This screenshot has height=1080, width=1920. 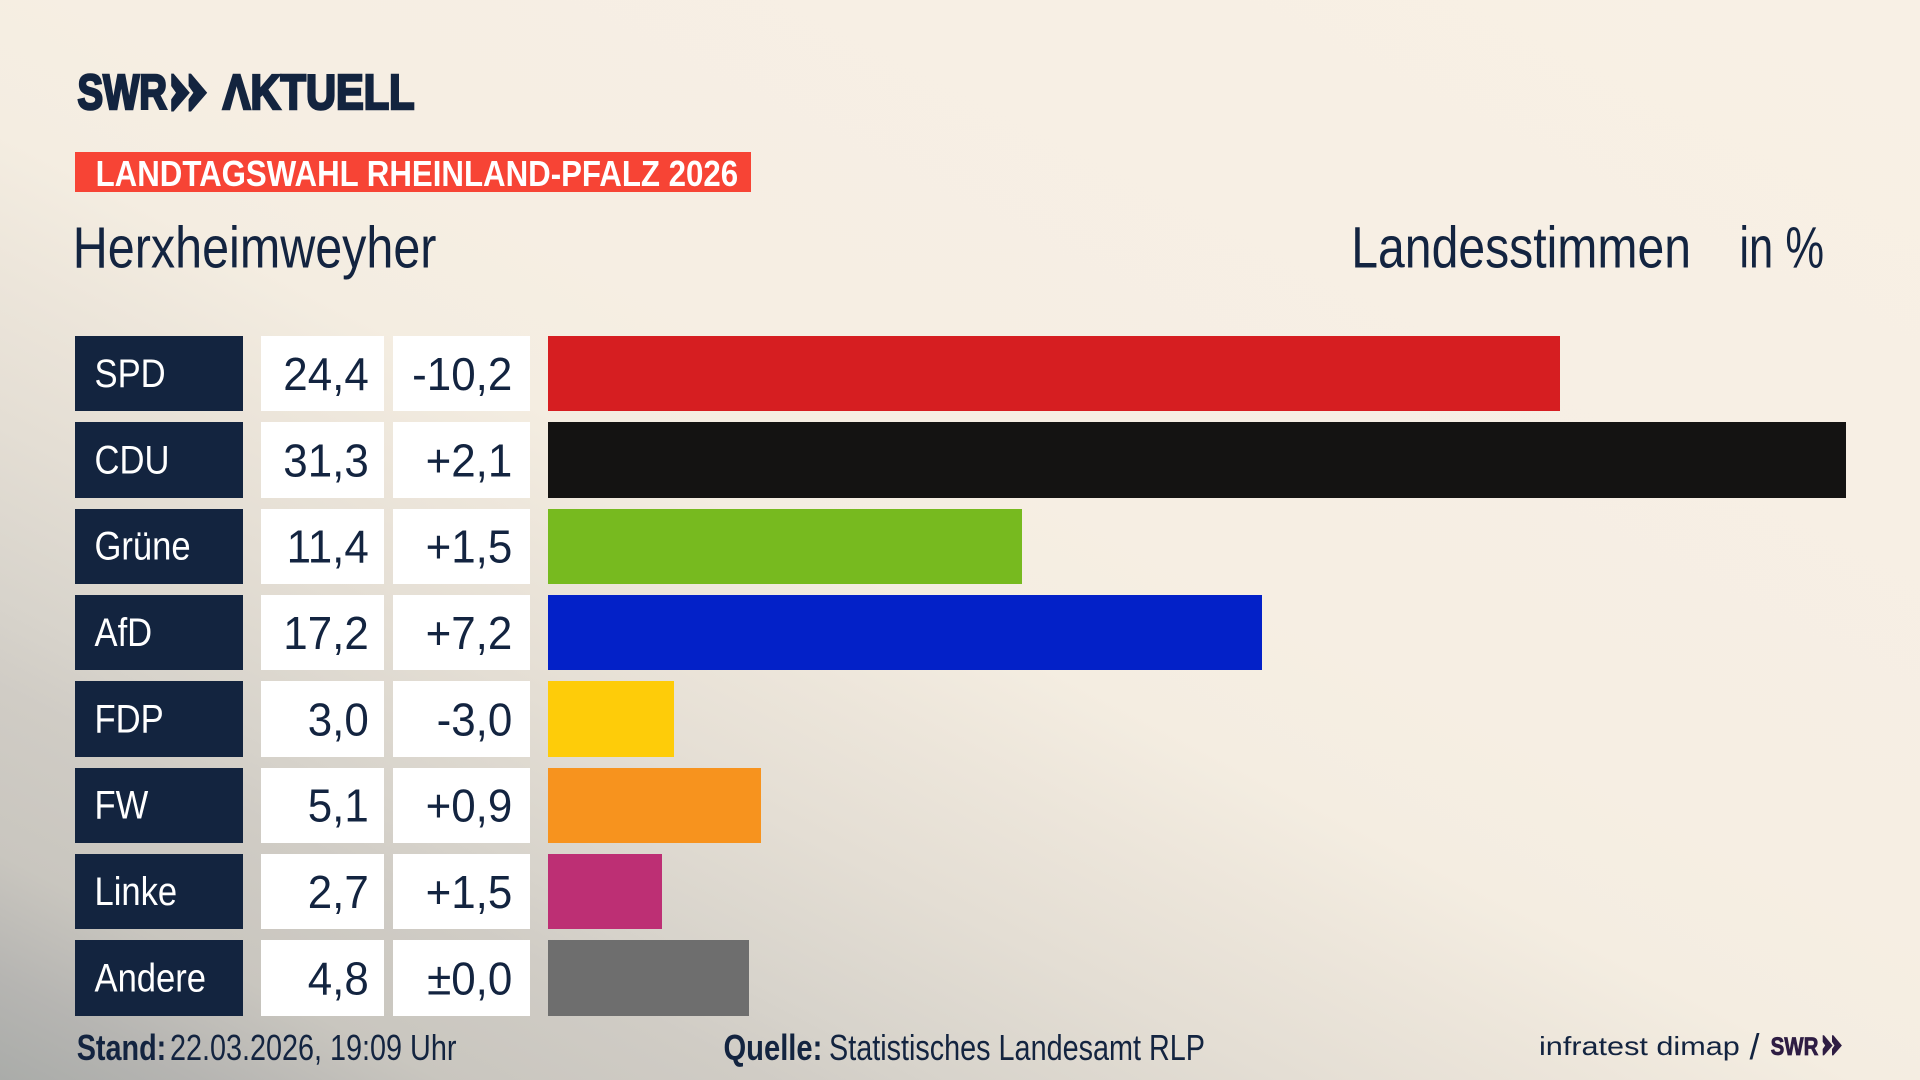 I want to click on svg-text: 11,4, so click(x=328, y=547).